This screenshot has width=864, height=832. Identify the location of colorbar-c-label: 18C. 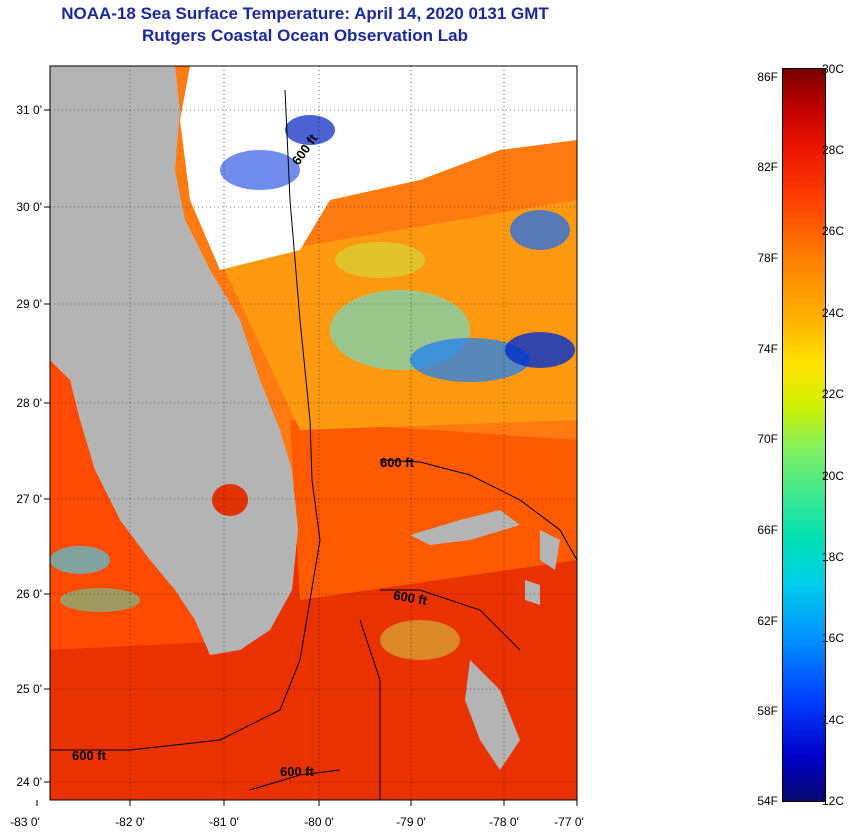
(833, 557).